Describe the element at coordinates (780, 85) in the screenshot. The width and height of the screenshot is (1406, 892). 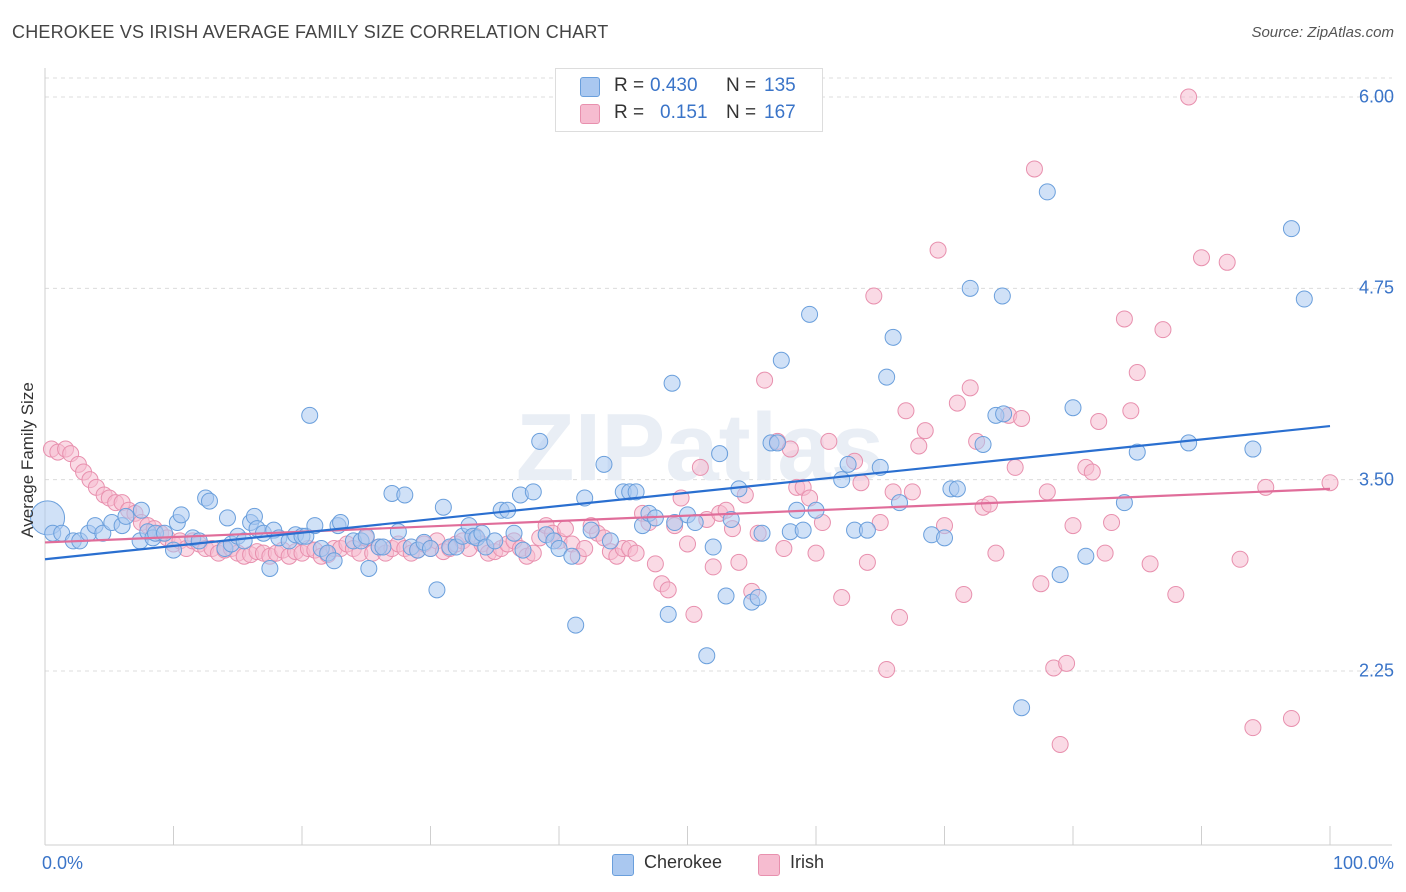
I see `n-value-cherokee: 135` at that location.